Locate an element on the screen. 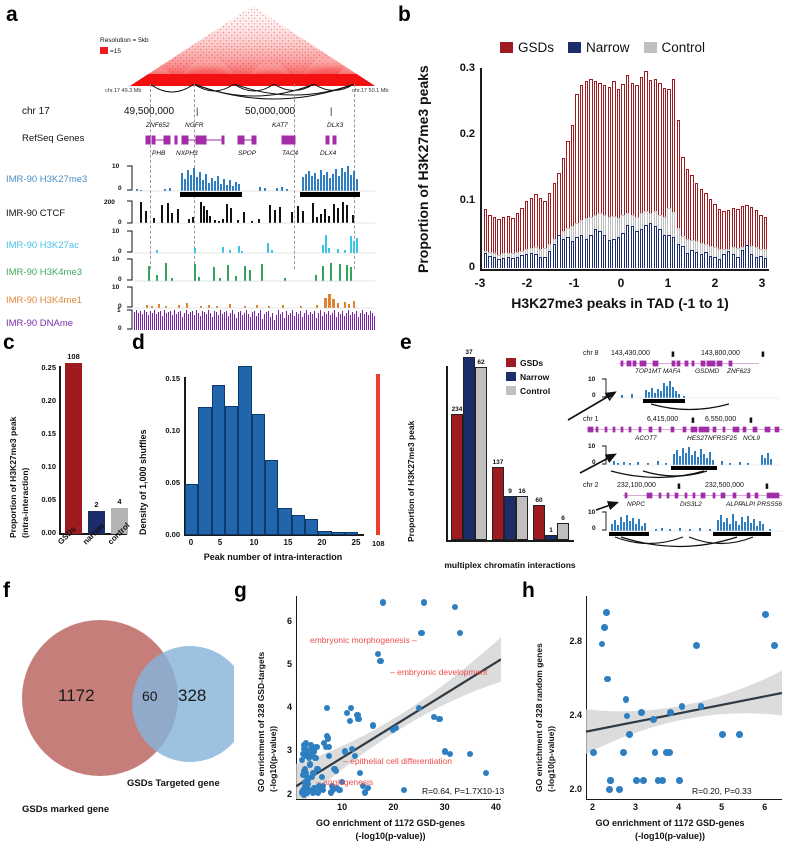  panel-g-letter: g is located at coordinates (240, 590).